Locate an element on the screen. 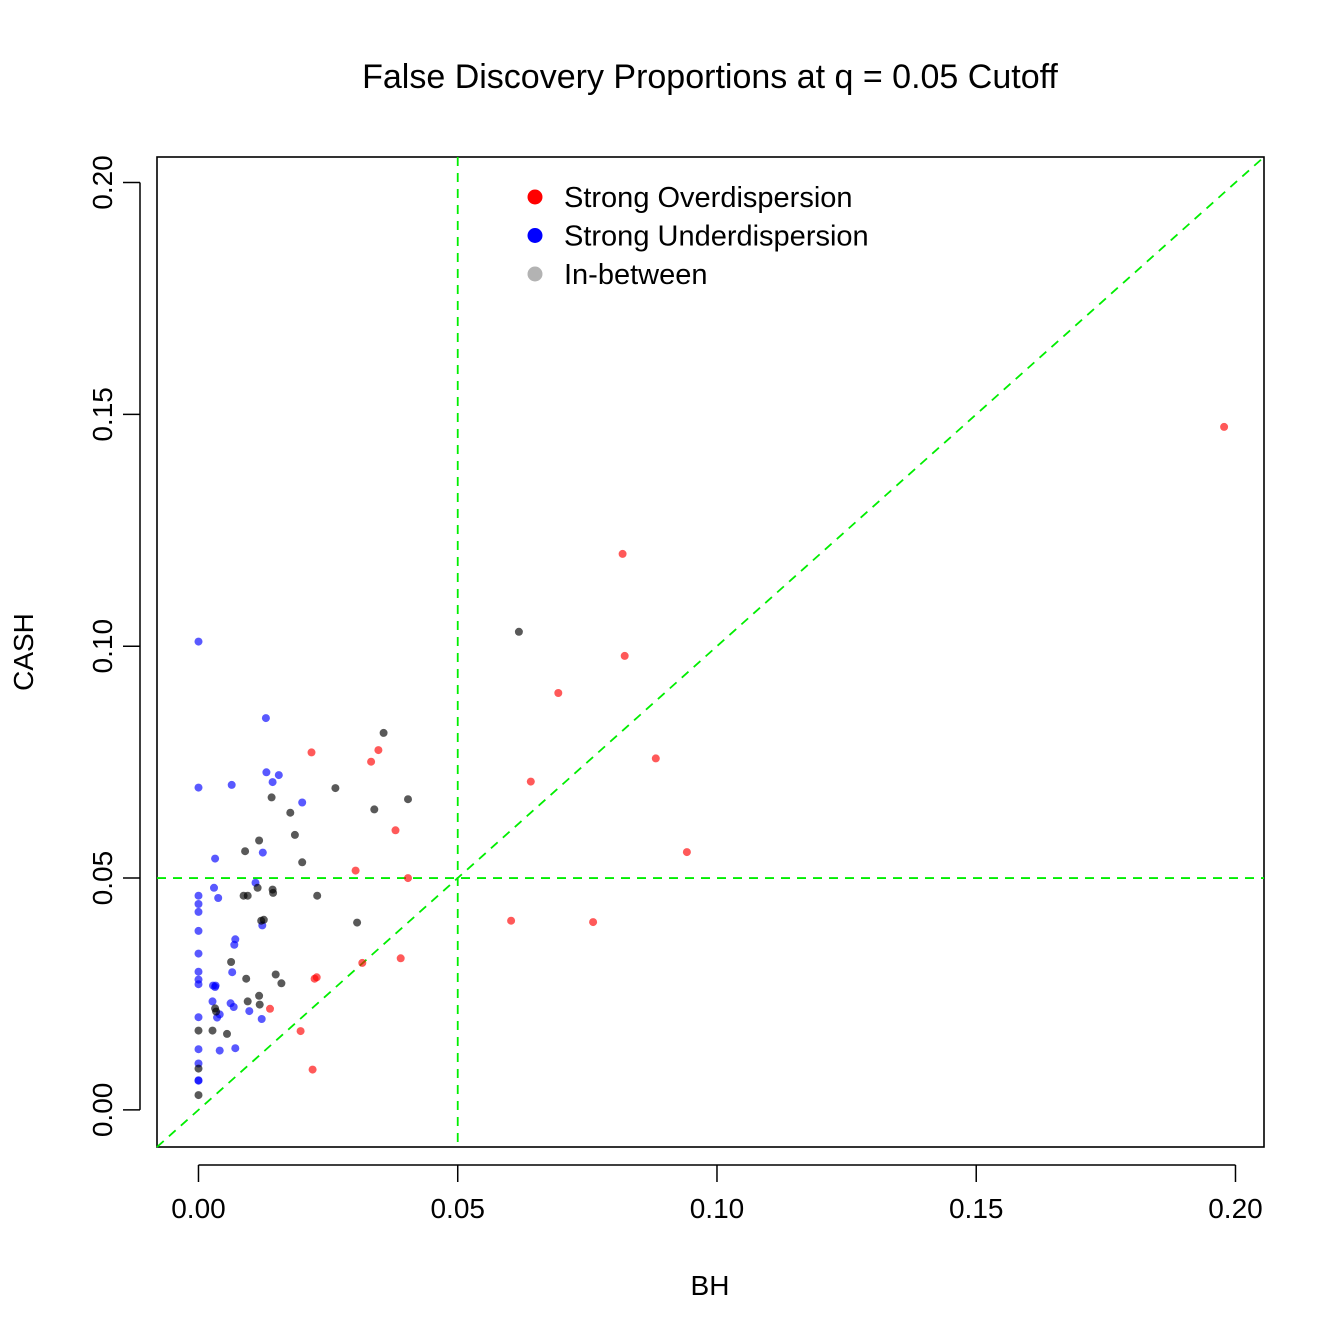 The image size is (1344, 1344). x-tick-label: 0.15 is located at coordinates (976, 1208).